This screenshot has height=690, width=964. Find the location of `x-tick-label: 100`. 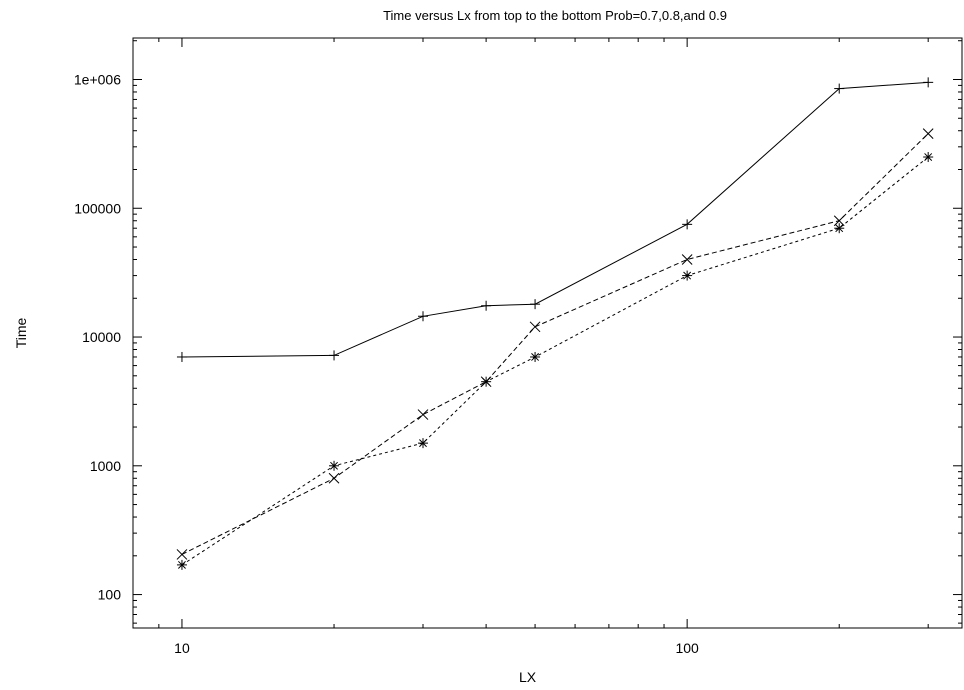

x-tick-label: 100 is located at coordinates (687, 648).